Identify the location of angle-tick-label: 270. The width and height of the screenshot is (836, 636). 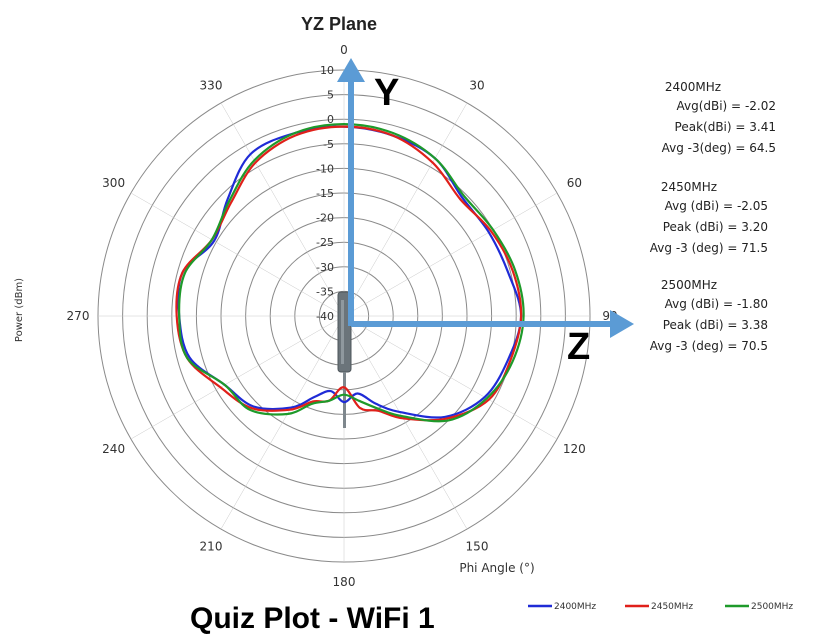
(78, 316).